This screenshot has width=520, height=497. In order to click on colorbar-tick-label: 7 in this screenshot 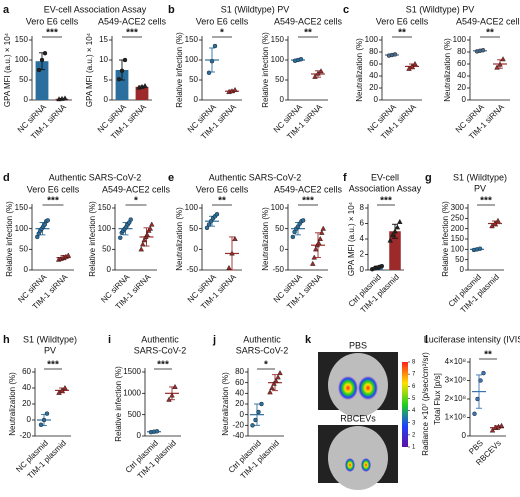, I will do `click(414, 375)`.